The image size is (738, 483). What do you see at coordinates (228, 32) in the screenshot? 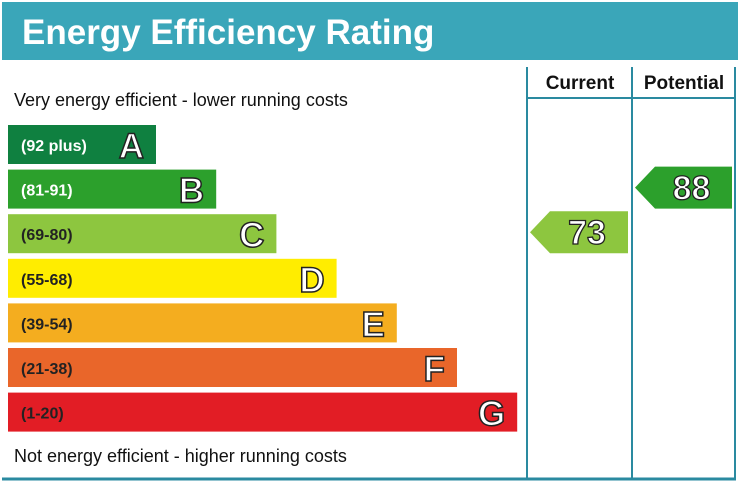
I see `chart-title: Energy Efficiency Rating` at bounding box center [228, 32].